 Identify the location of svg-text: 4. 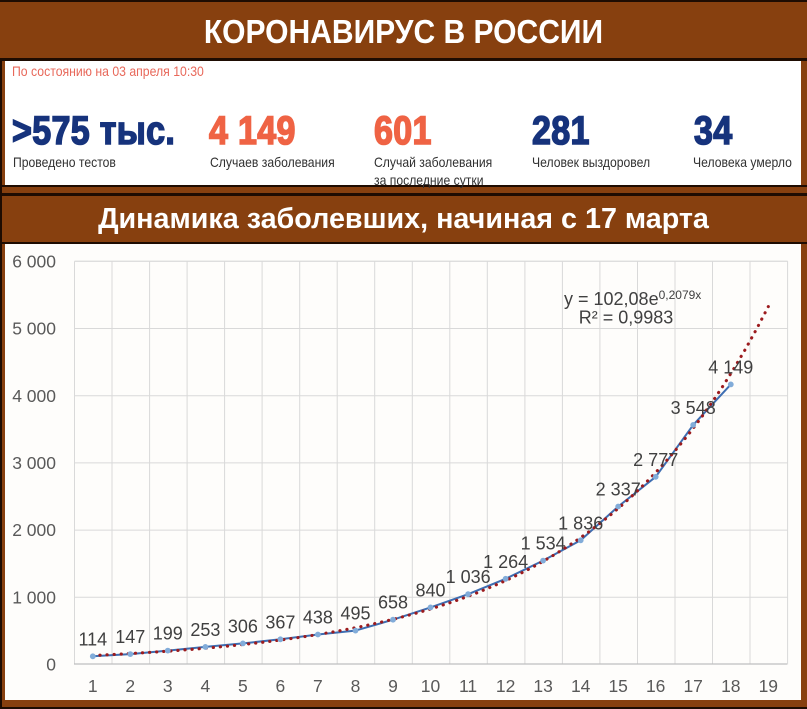
(206, 686).